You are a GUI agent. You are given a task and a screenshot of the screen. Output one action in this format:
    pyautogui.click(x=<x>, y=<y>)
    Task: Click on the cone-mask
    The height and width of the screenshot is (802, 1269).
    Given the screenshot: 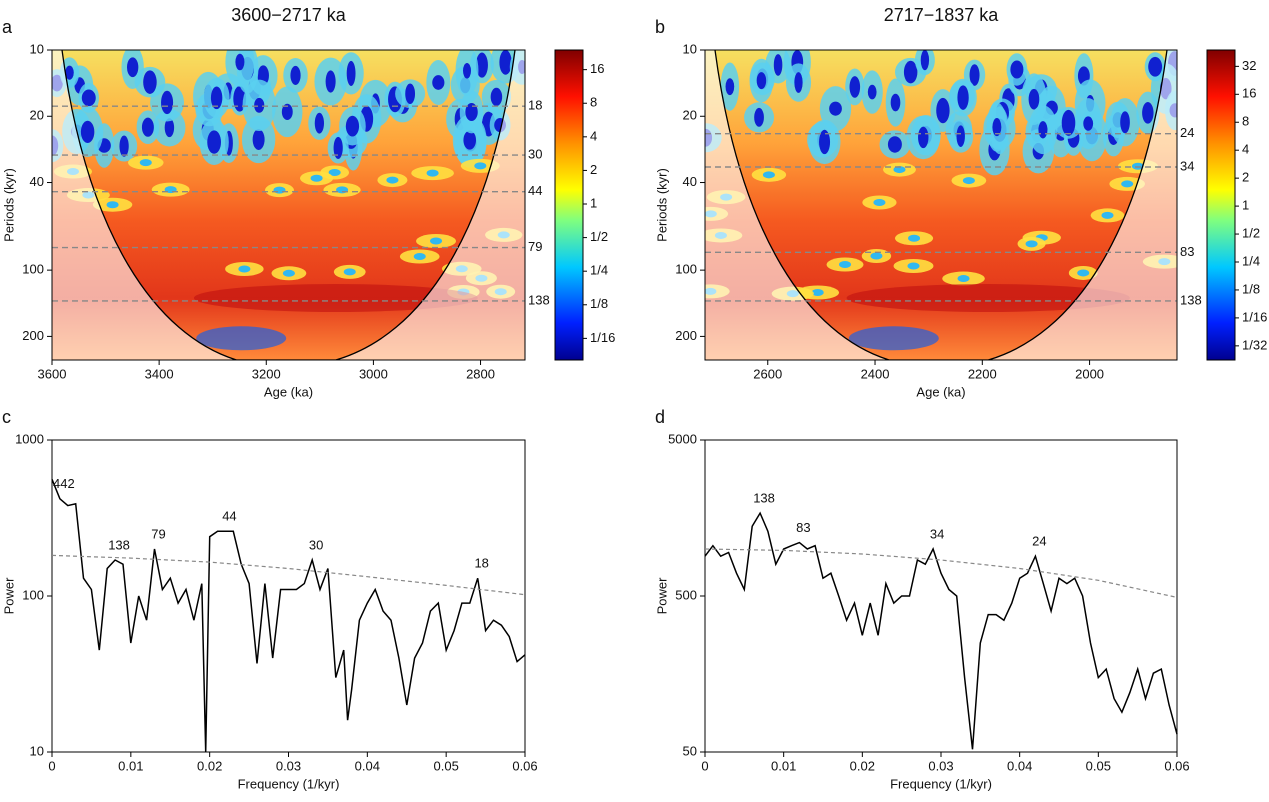 What is the action you would take?
    pyautogui.click(x=288, y=205)
    